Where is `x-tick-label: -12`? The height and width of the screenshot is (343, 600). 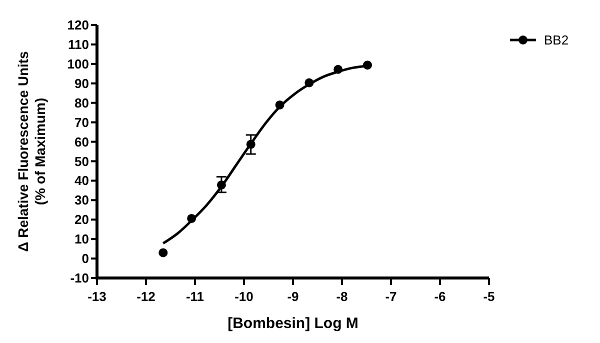
x-tick-label: -12 is located at coordinates (146, 296).